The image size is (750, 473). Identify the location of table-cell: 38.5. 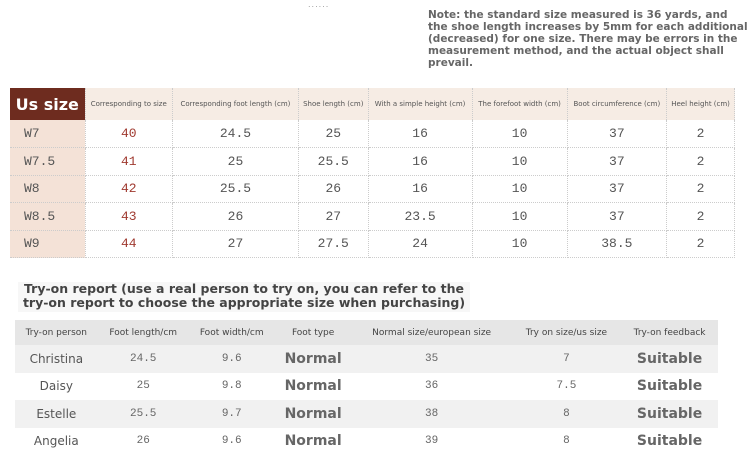
(617, 244).